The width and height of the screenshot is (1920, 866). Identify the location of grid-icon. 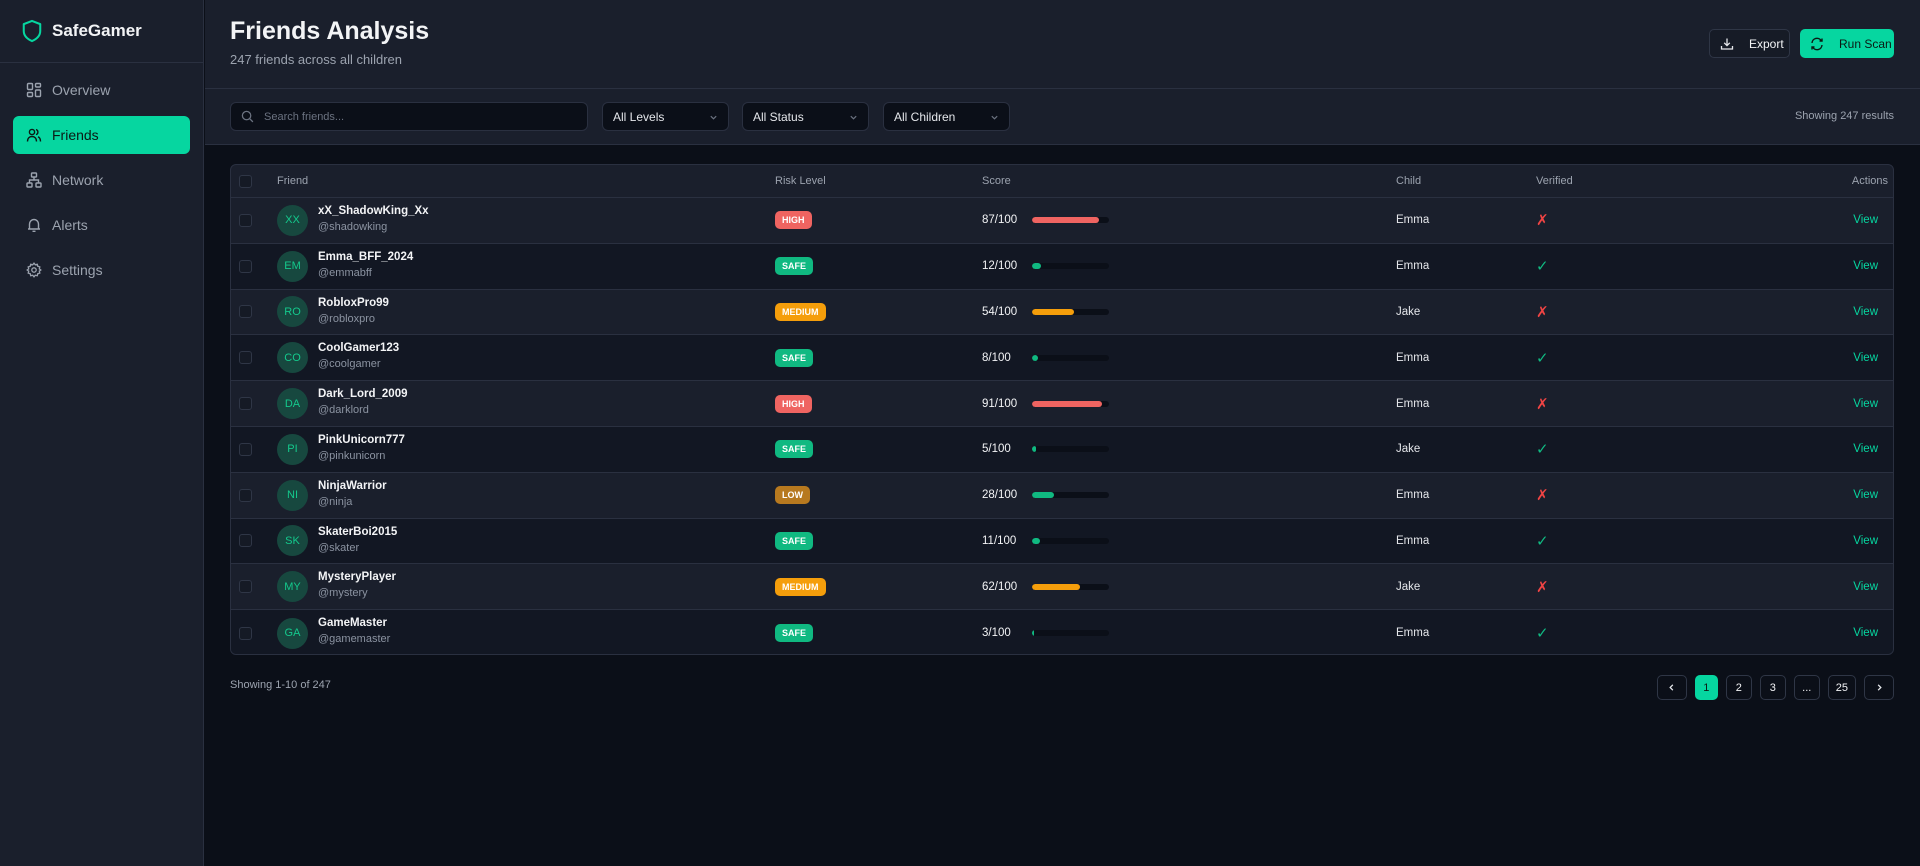
(34, 90).